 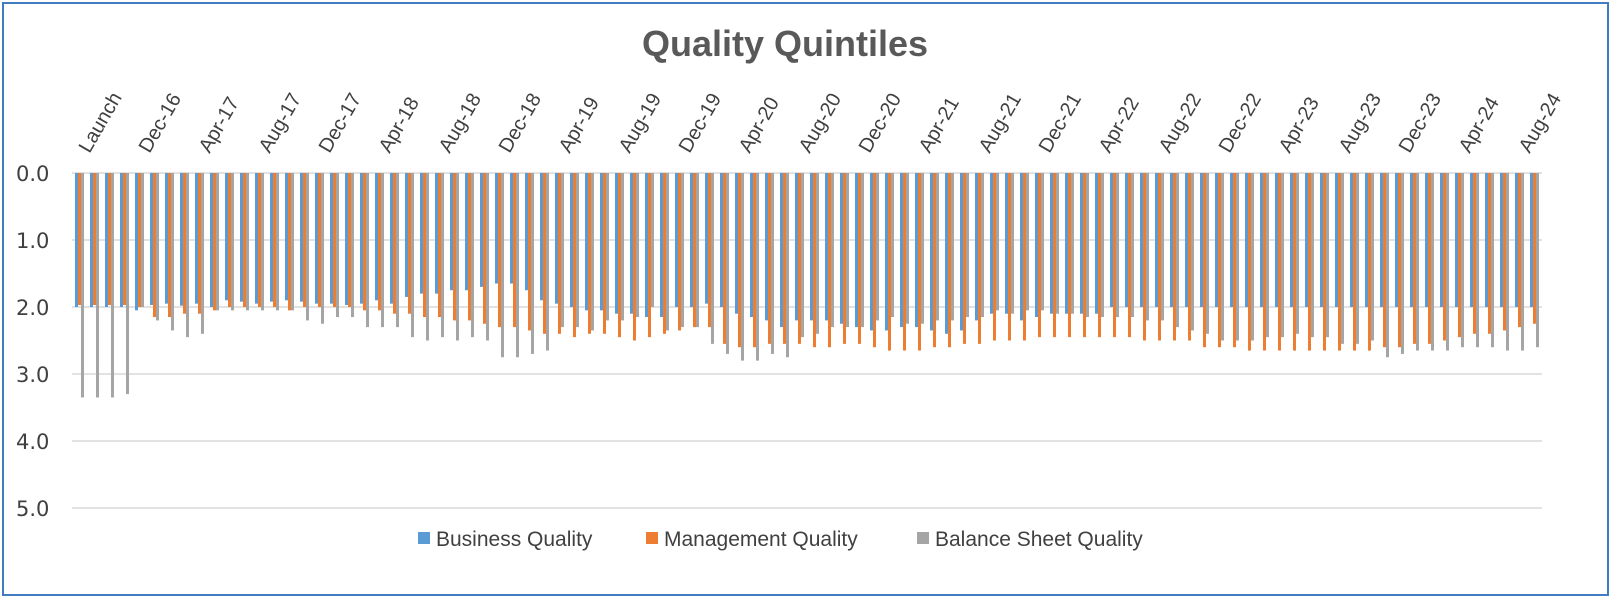 What do you see at coordinates (1240, 123) in the screenshot?
I see `x-tick-label: Dec-22` at bounding box center [1240, 123].